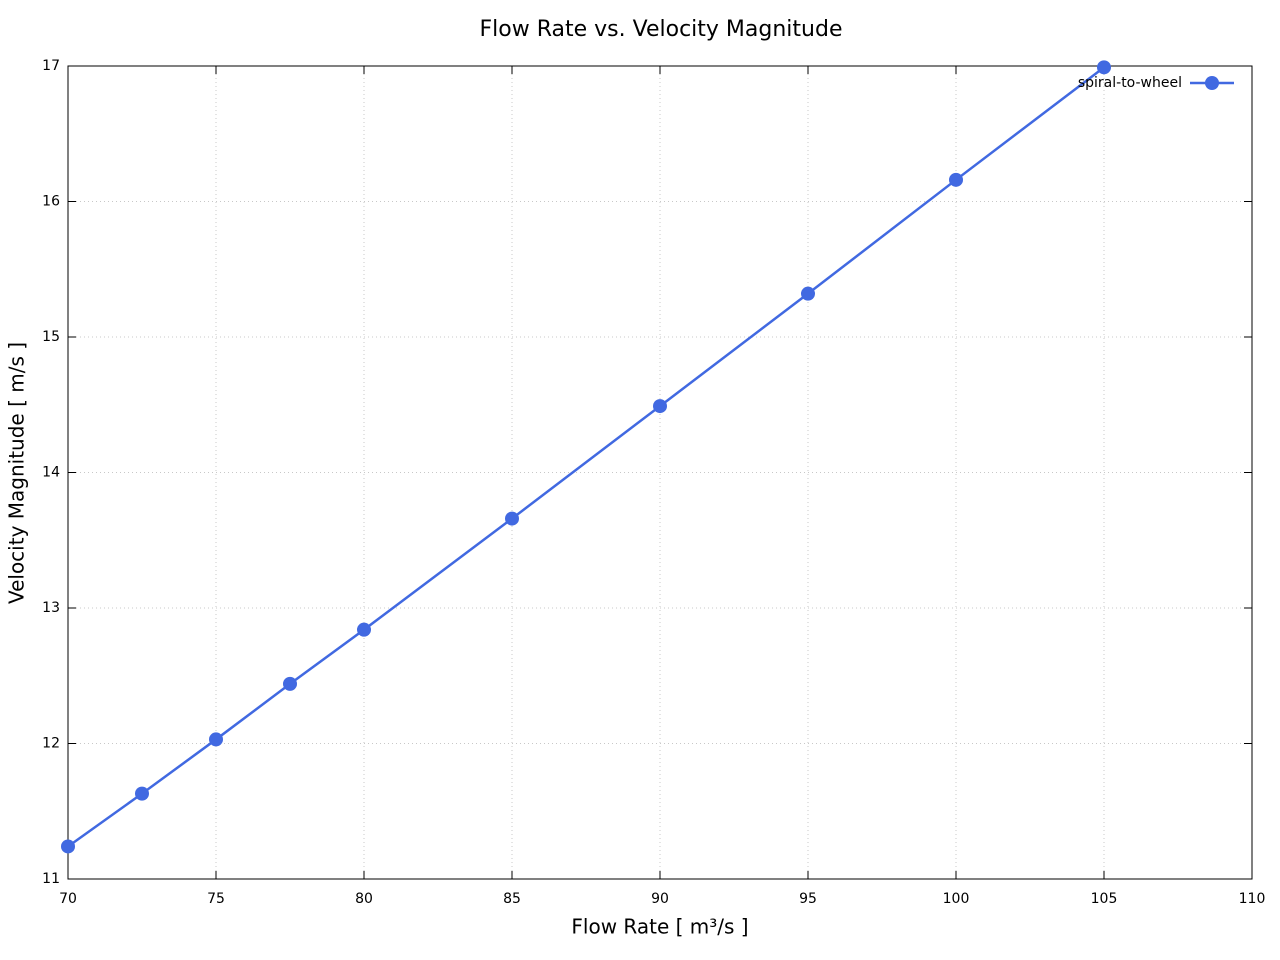 The width and height of the screenshot is (1280, 960). I want to click on x-tick-label: 105, so click(1104, 899).